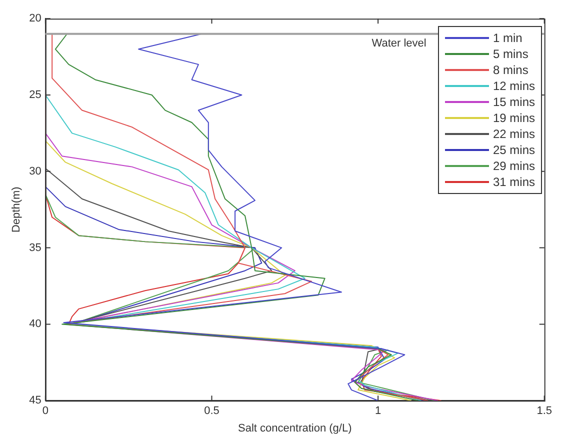 Image resolution: width=564 pixels, height=443 pixels. I want to click on x-tick-label: 1.5, so click(544, 411).